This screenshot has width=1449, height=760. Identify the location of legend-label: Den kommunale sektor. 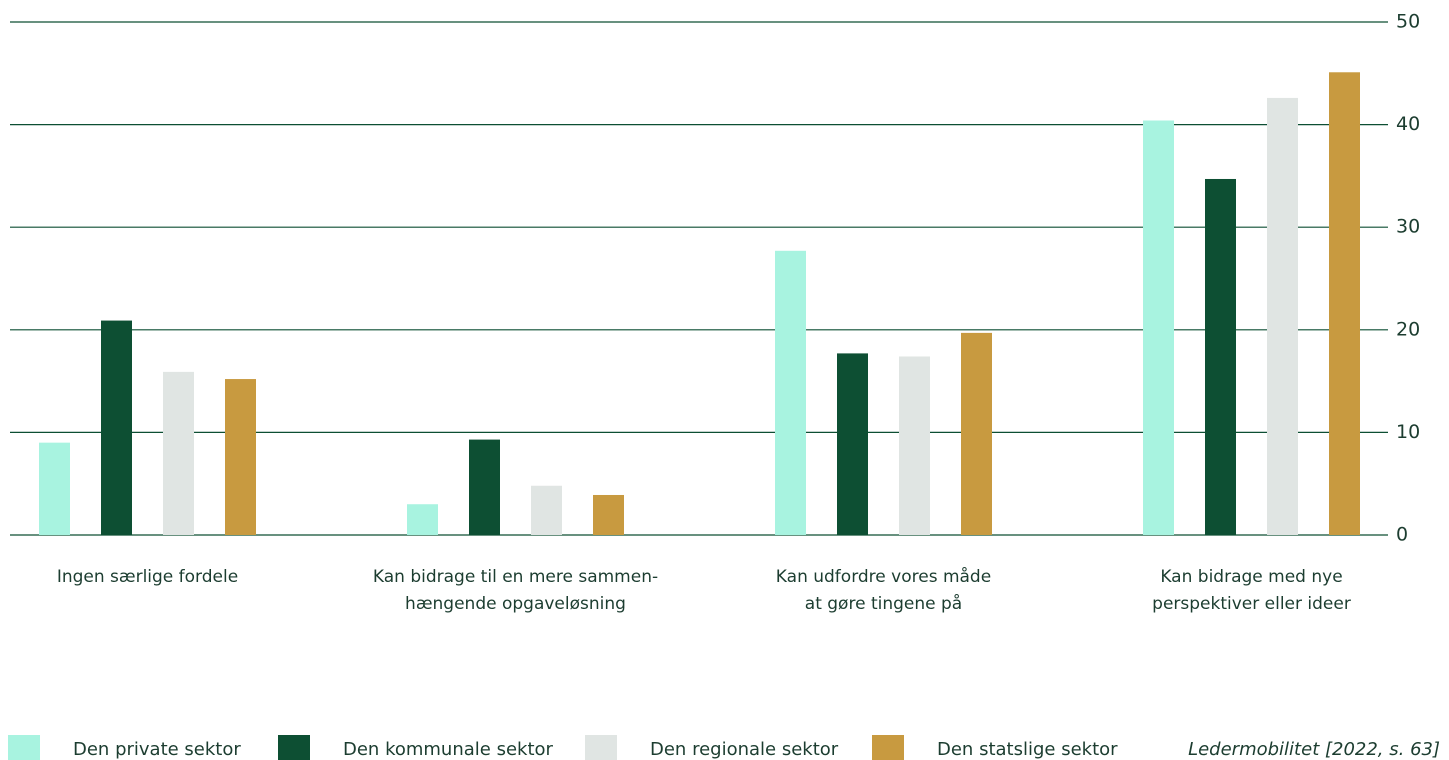
(448, 749).